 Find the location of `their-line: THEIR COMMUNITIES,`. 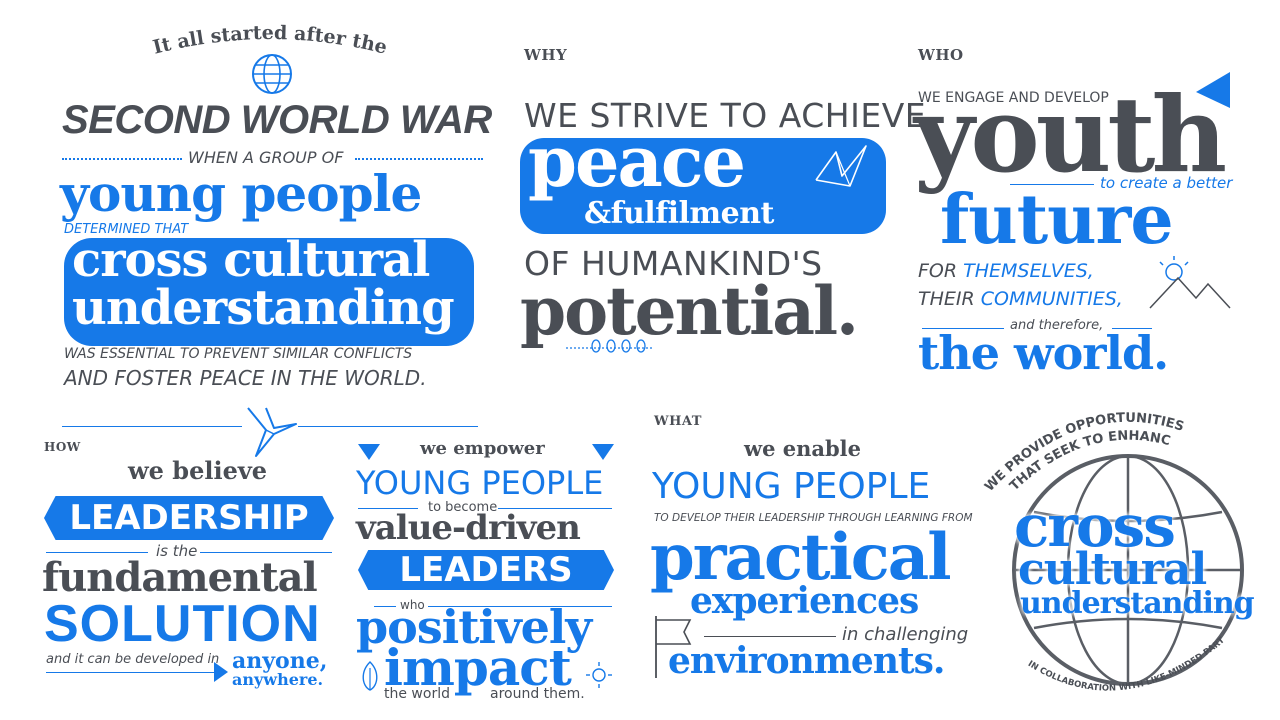

their-line: THEIR COMMUNITIES, is located at coordinates (1020, 299).